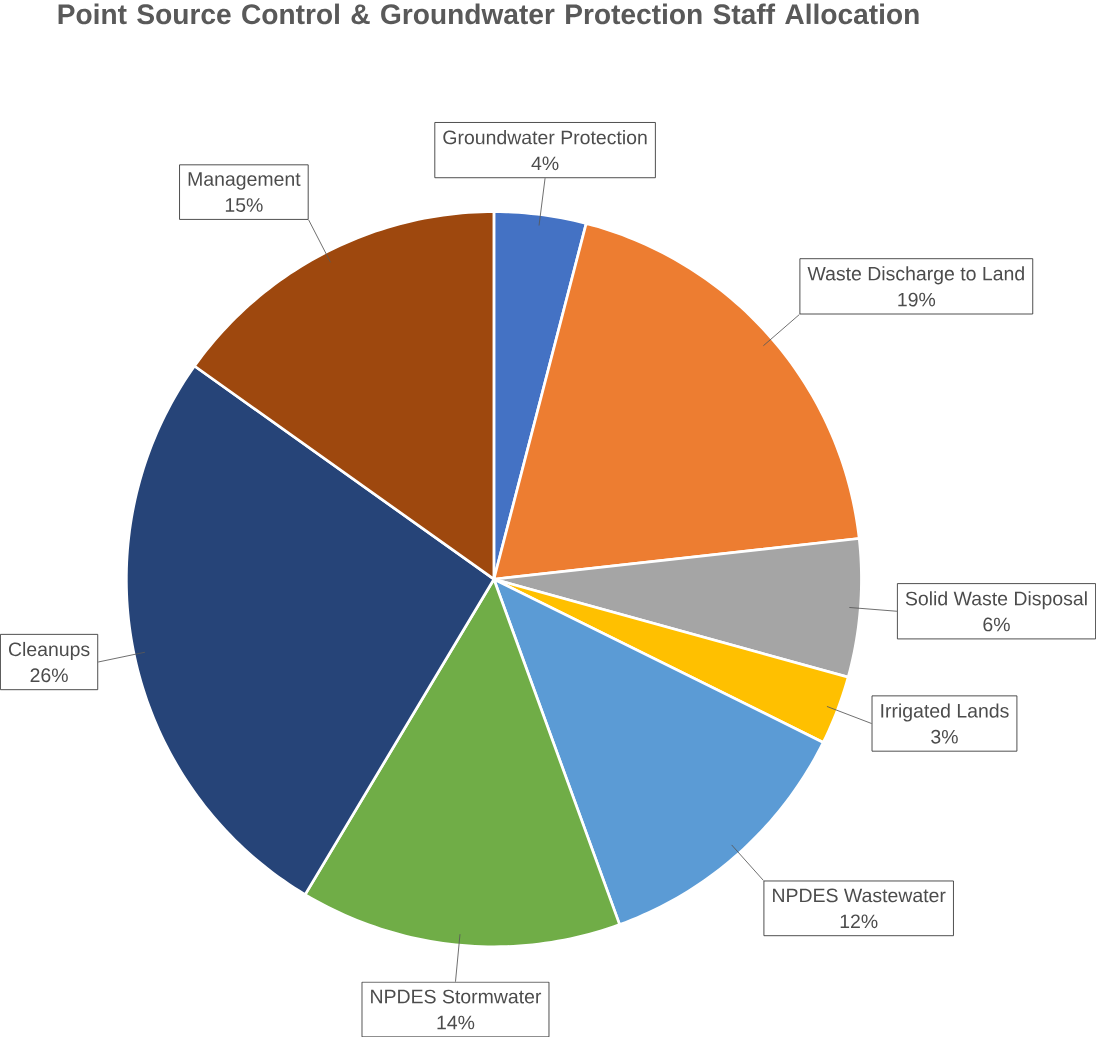 This screenshot has width=1096, height=1037. I want to click on data-label: 19%, so click(917, 299).